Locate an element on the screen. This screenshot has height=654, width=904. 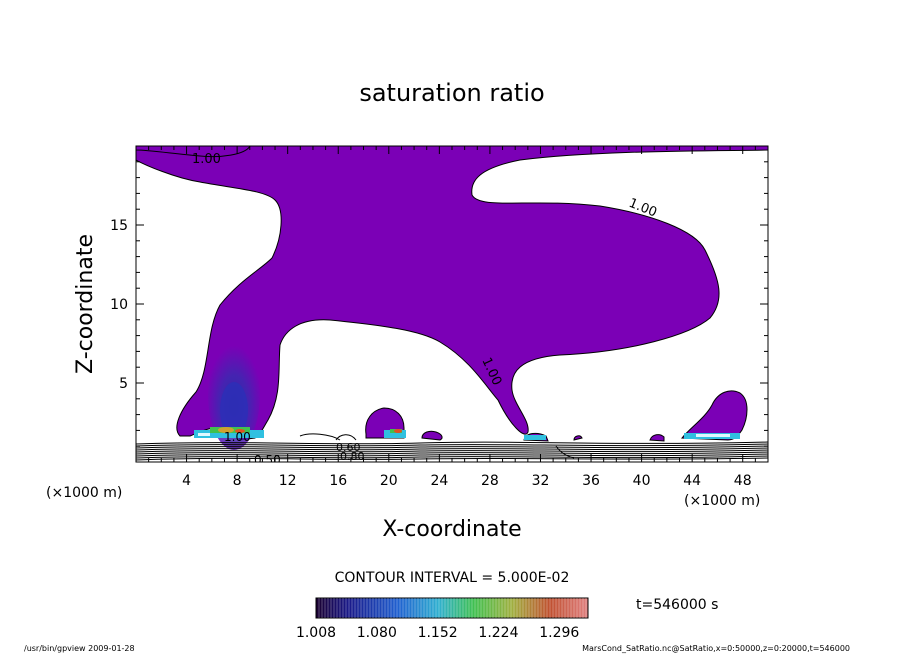
colorbar-tick-label: 1.080 is located at coordinates (377, 633).